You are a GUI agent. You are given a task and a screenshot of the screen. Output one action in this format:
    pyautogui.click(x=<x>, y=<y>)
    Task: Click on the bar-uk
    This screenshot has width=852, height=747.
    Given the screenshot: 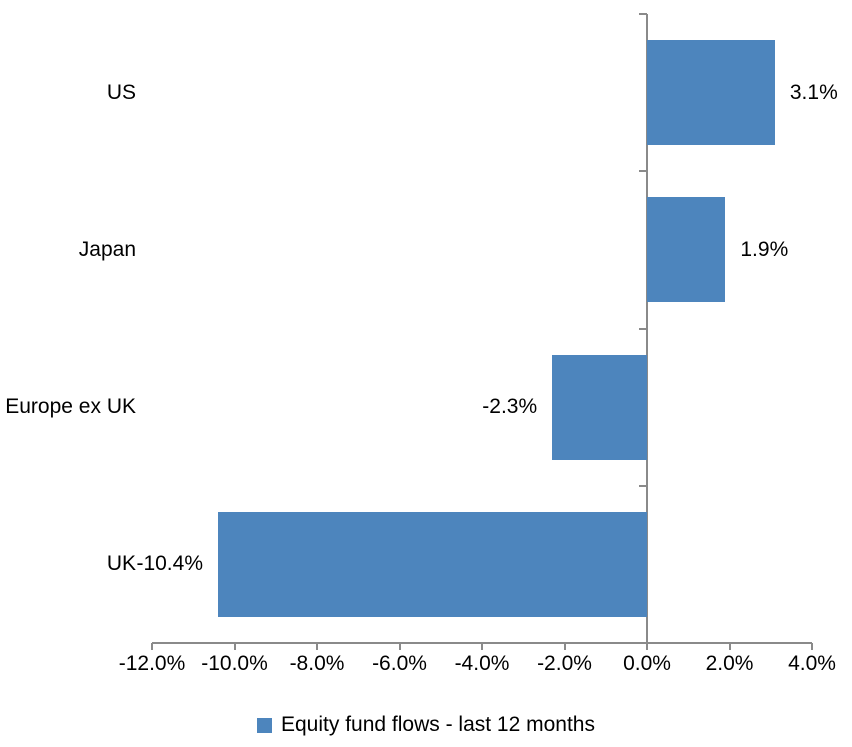 What is the action you would take?
    pyautogui.click(x=432, y=564)
    